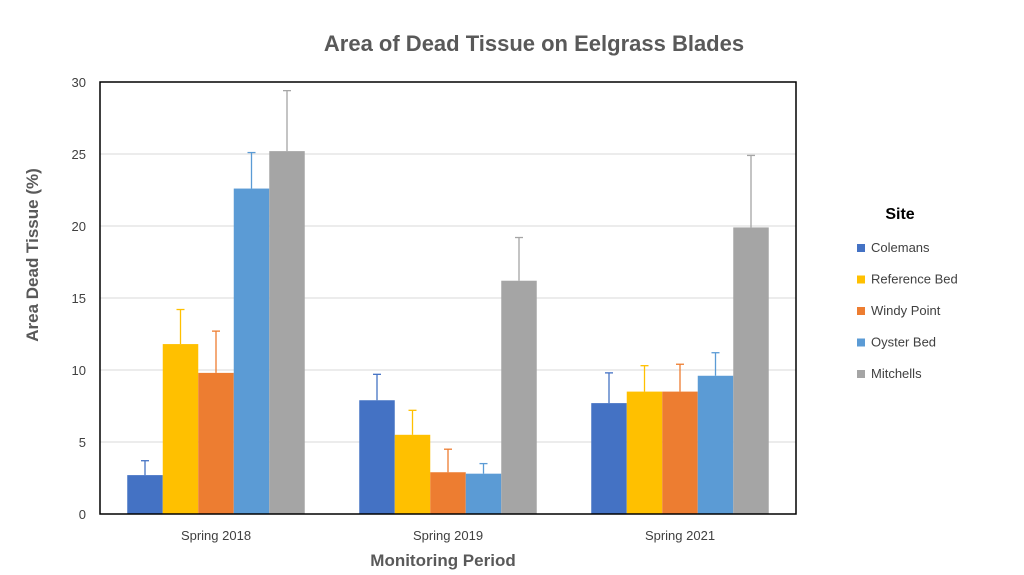 This screenshot has width=1024, height=575. I want to click on x-tick-label: Spring 2021, so click(680, 535).